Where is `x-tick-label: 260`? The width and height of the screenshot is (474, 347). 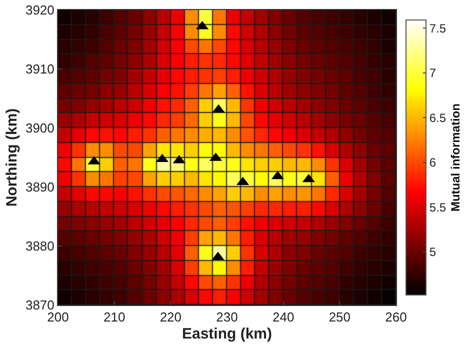 x-tick-label: 260 is located at coordinates (396, 317).